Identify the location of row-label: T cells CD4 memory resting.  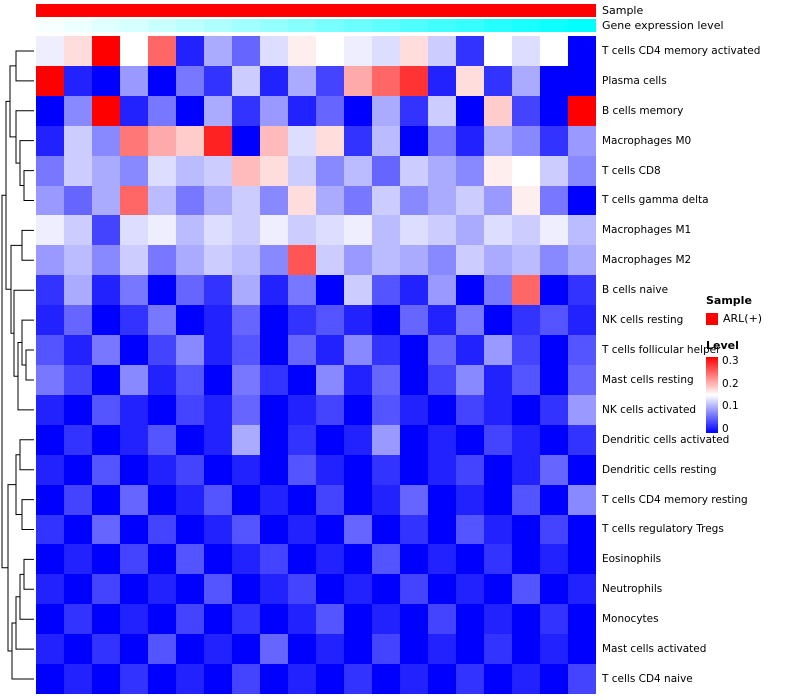
(675, 499).